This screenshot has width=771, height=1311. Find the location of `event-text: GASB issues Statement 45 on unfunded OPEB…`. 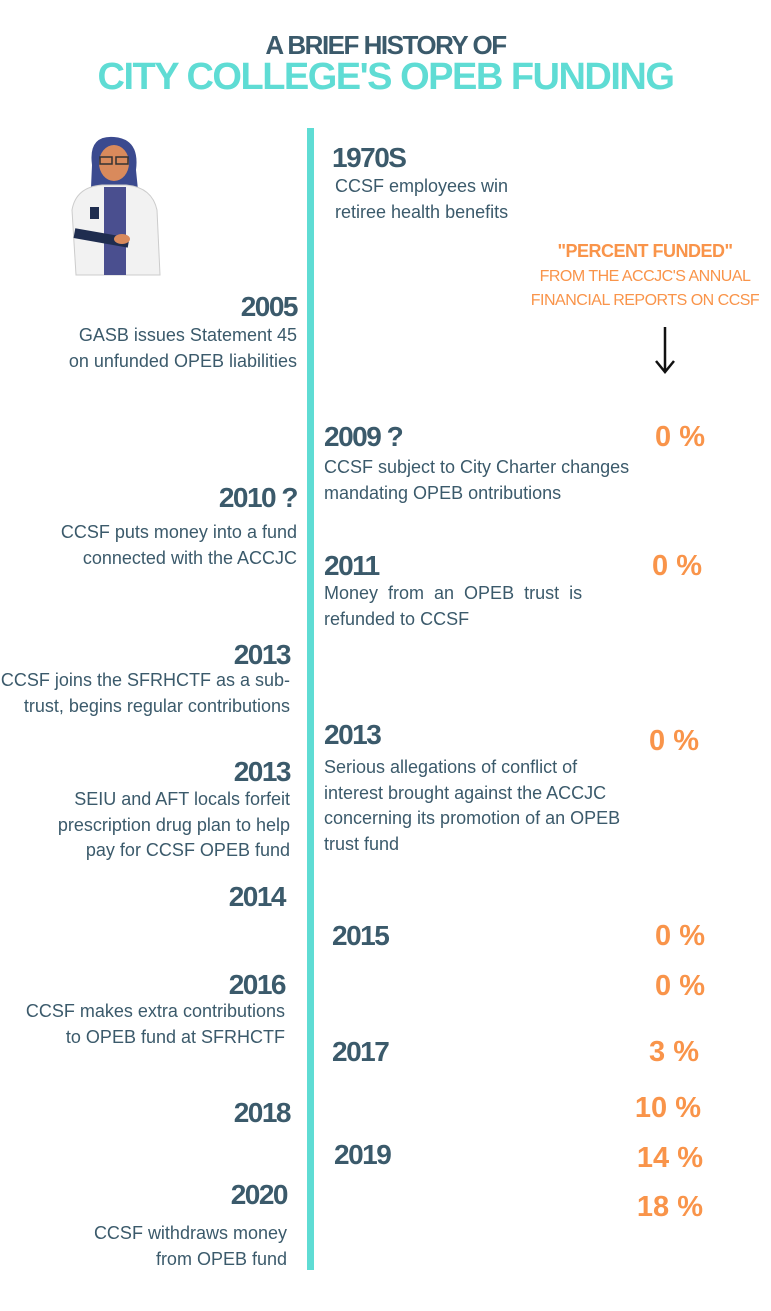

event-text: GASB issues Statement 45 on unfunded OPEB… is located at coordinates (182, 348).